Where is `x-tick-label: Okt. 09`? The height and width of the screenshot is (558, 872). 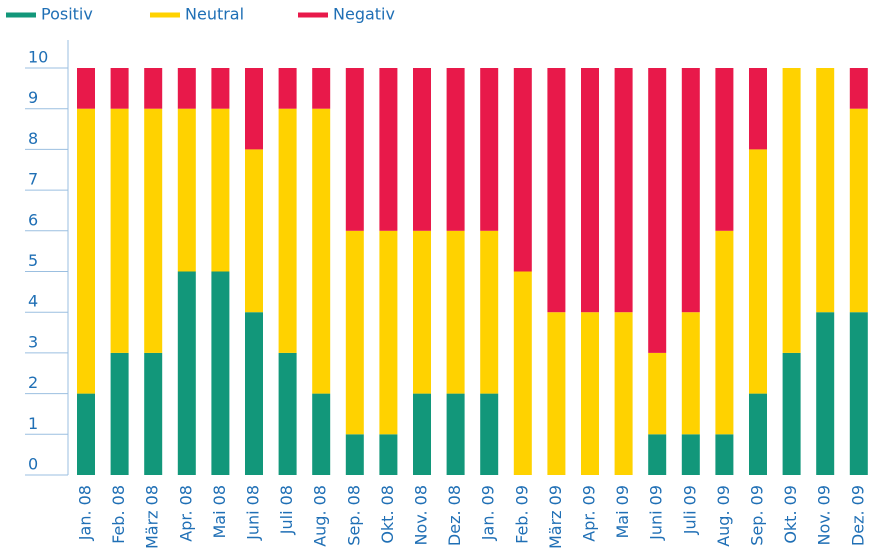
x-tick-label: Okt. 09 is located at coordinates (790, 514).